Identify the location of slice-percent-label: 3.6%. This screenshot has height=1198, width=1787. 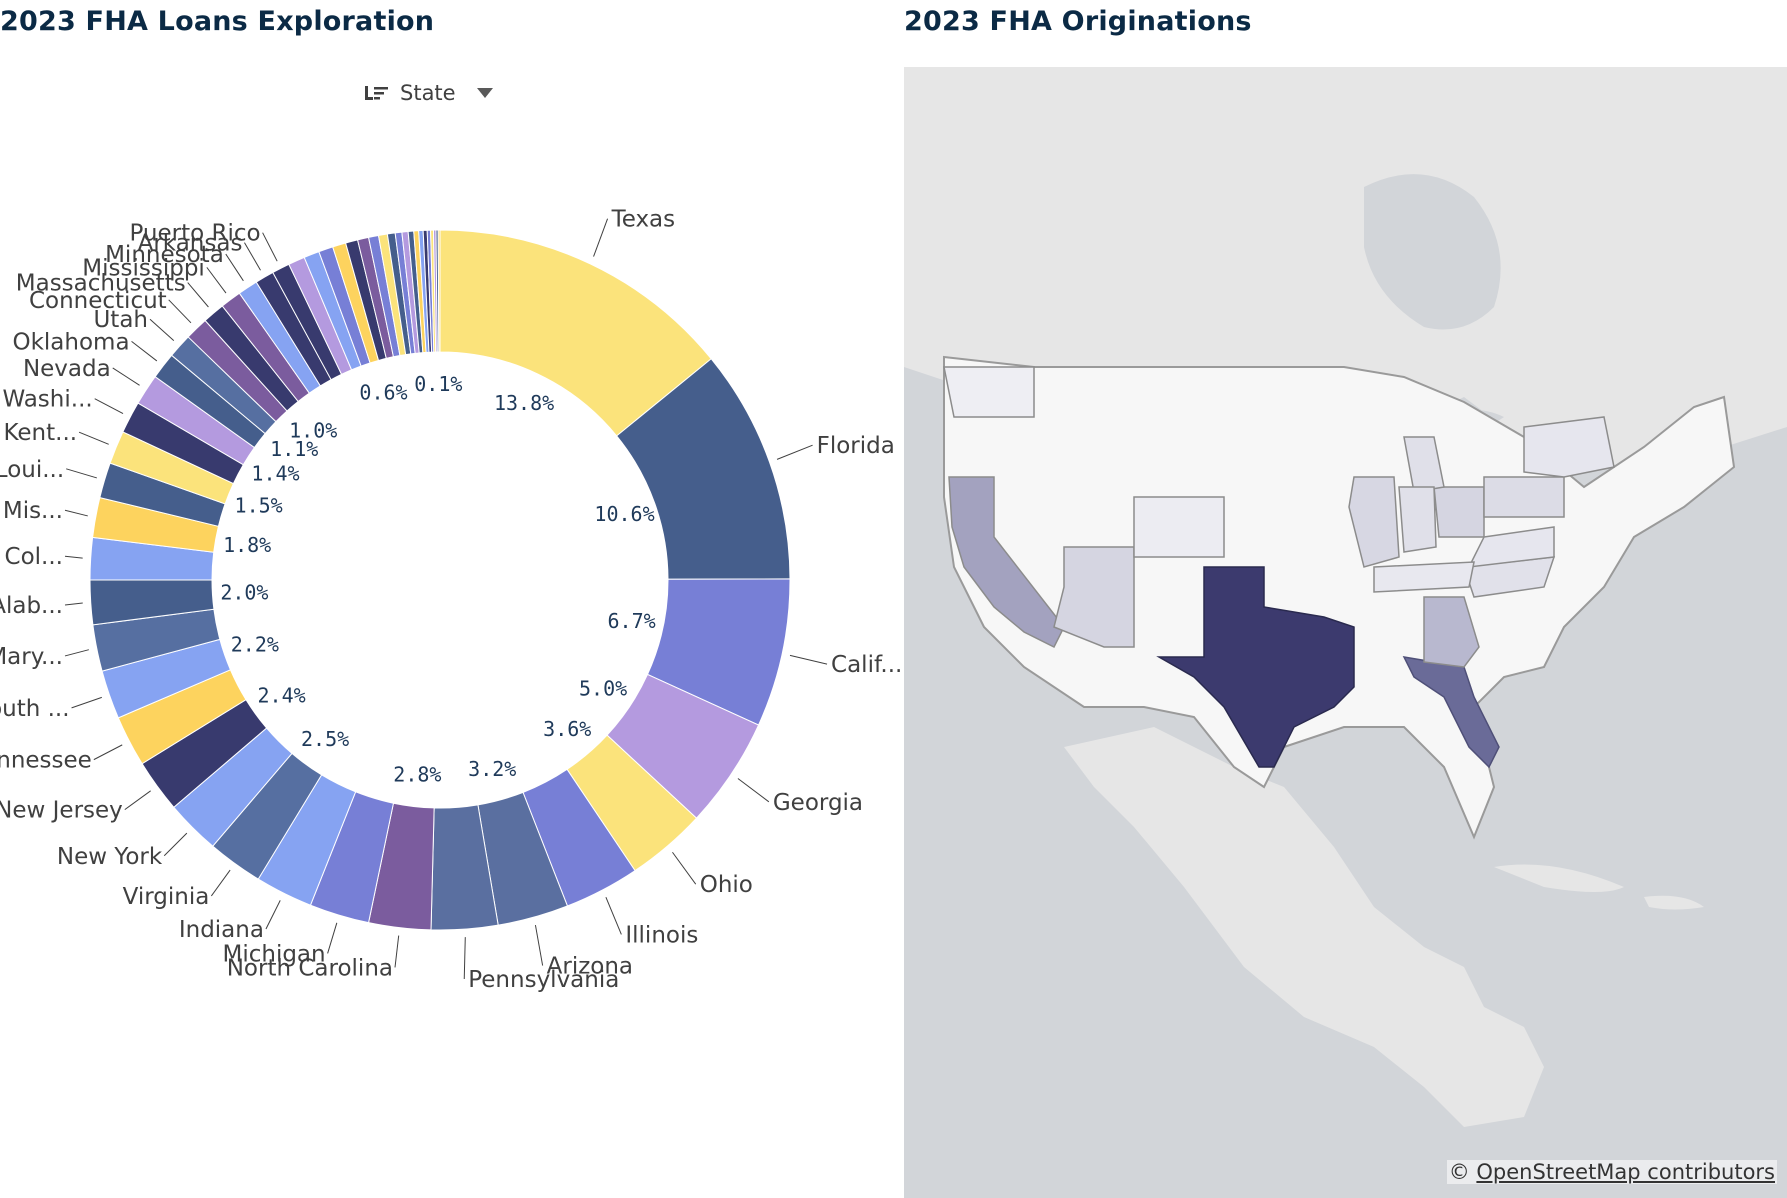
(567, 729).